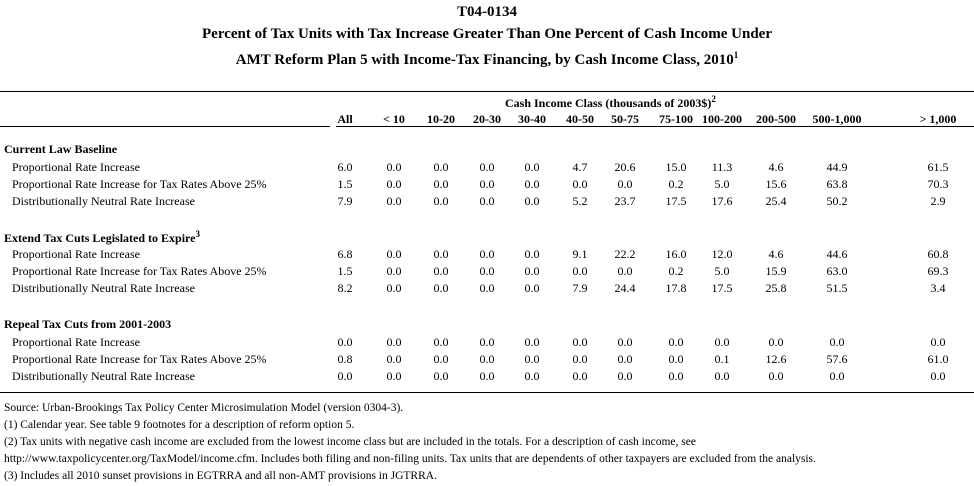 Image resolution: width=974 pixels, height=486 pixels. I want to click on column-header: 75-100, so click(676, 119).